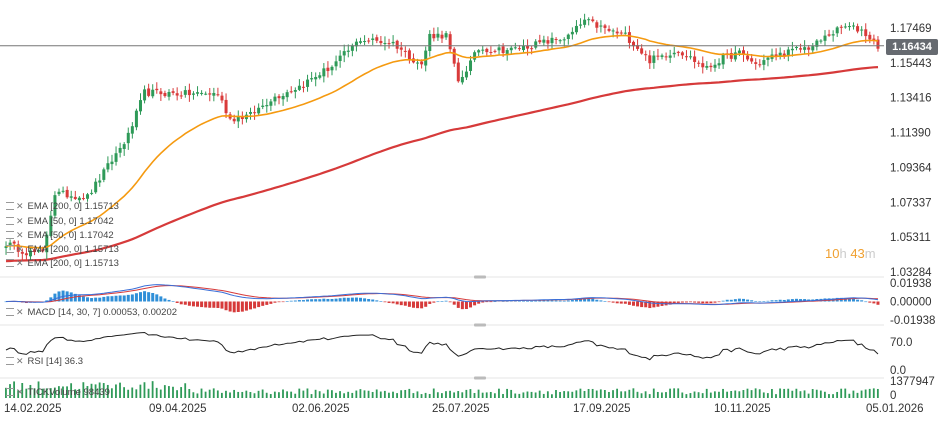 Image resolution: width=951 pixels, height=424 pixels. I want to click on legend-volume: ✕ TICKVolume 98439, so click(58, 392).